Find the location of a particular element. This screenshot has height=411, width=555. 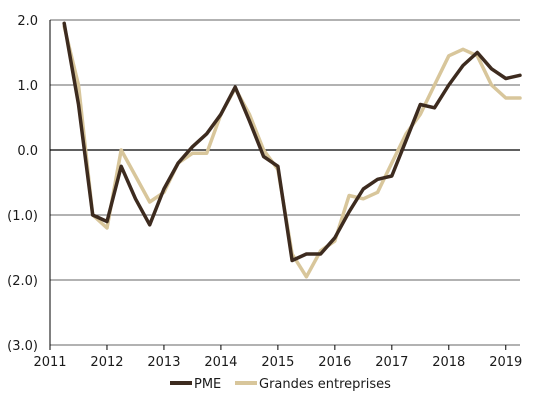

x-tick-label: 2017 is located at coordinates (391, 362).